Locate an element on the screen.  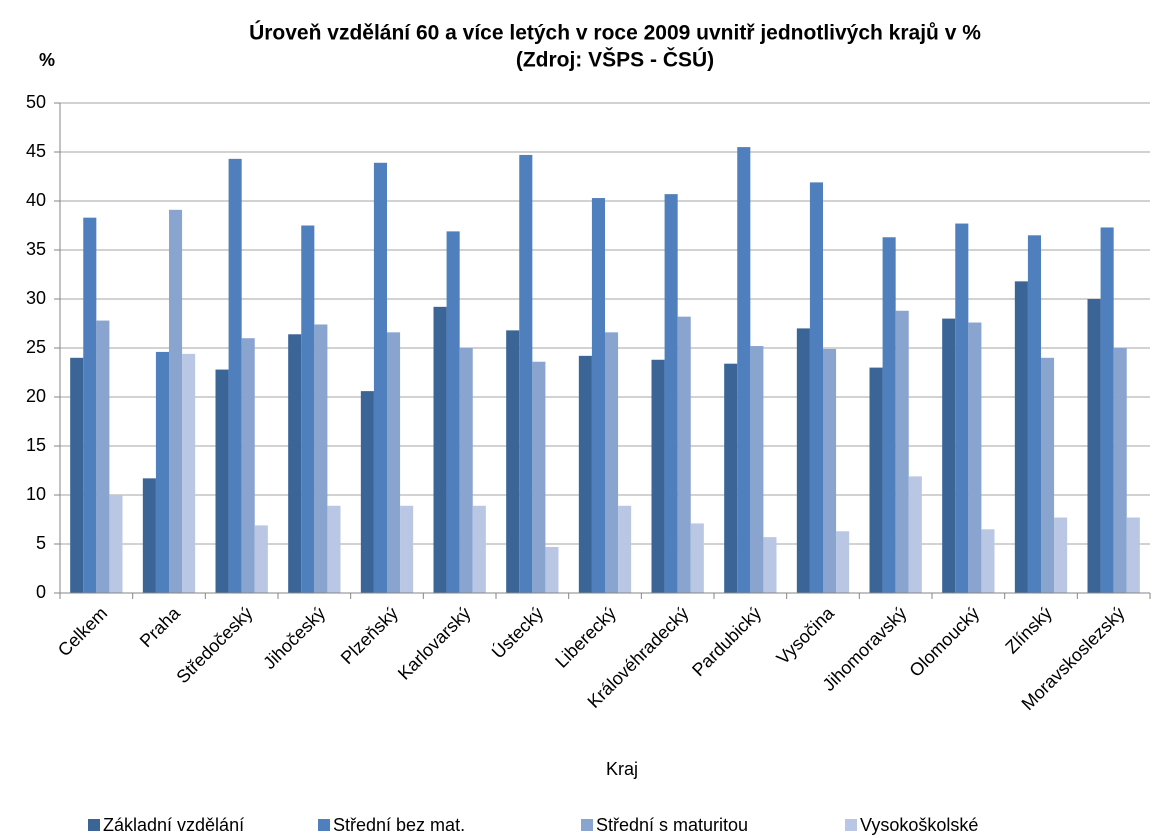
legend-label: Základní vzdělání is located at coordinates (173, 825).